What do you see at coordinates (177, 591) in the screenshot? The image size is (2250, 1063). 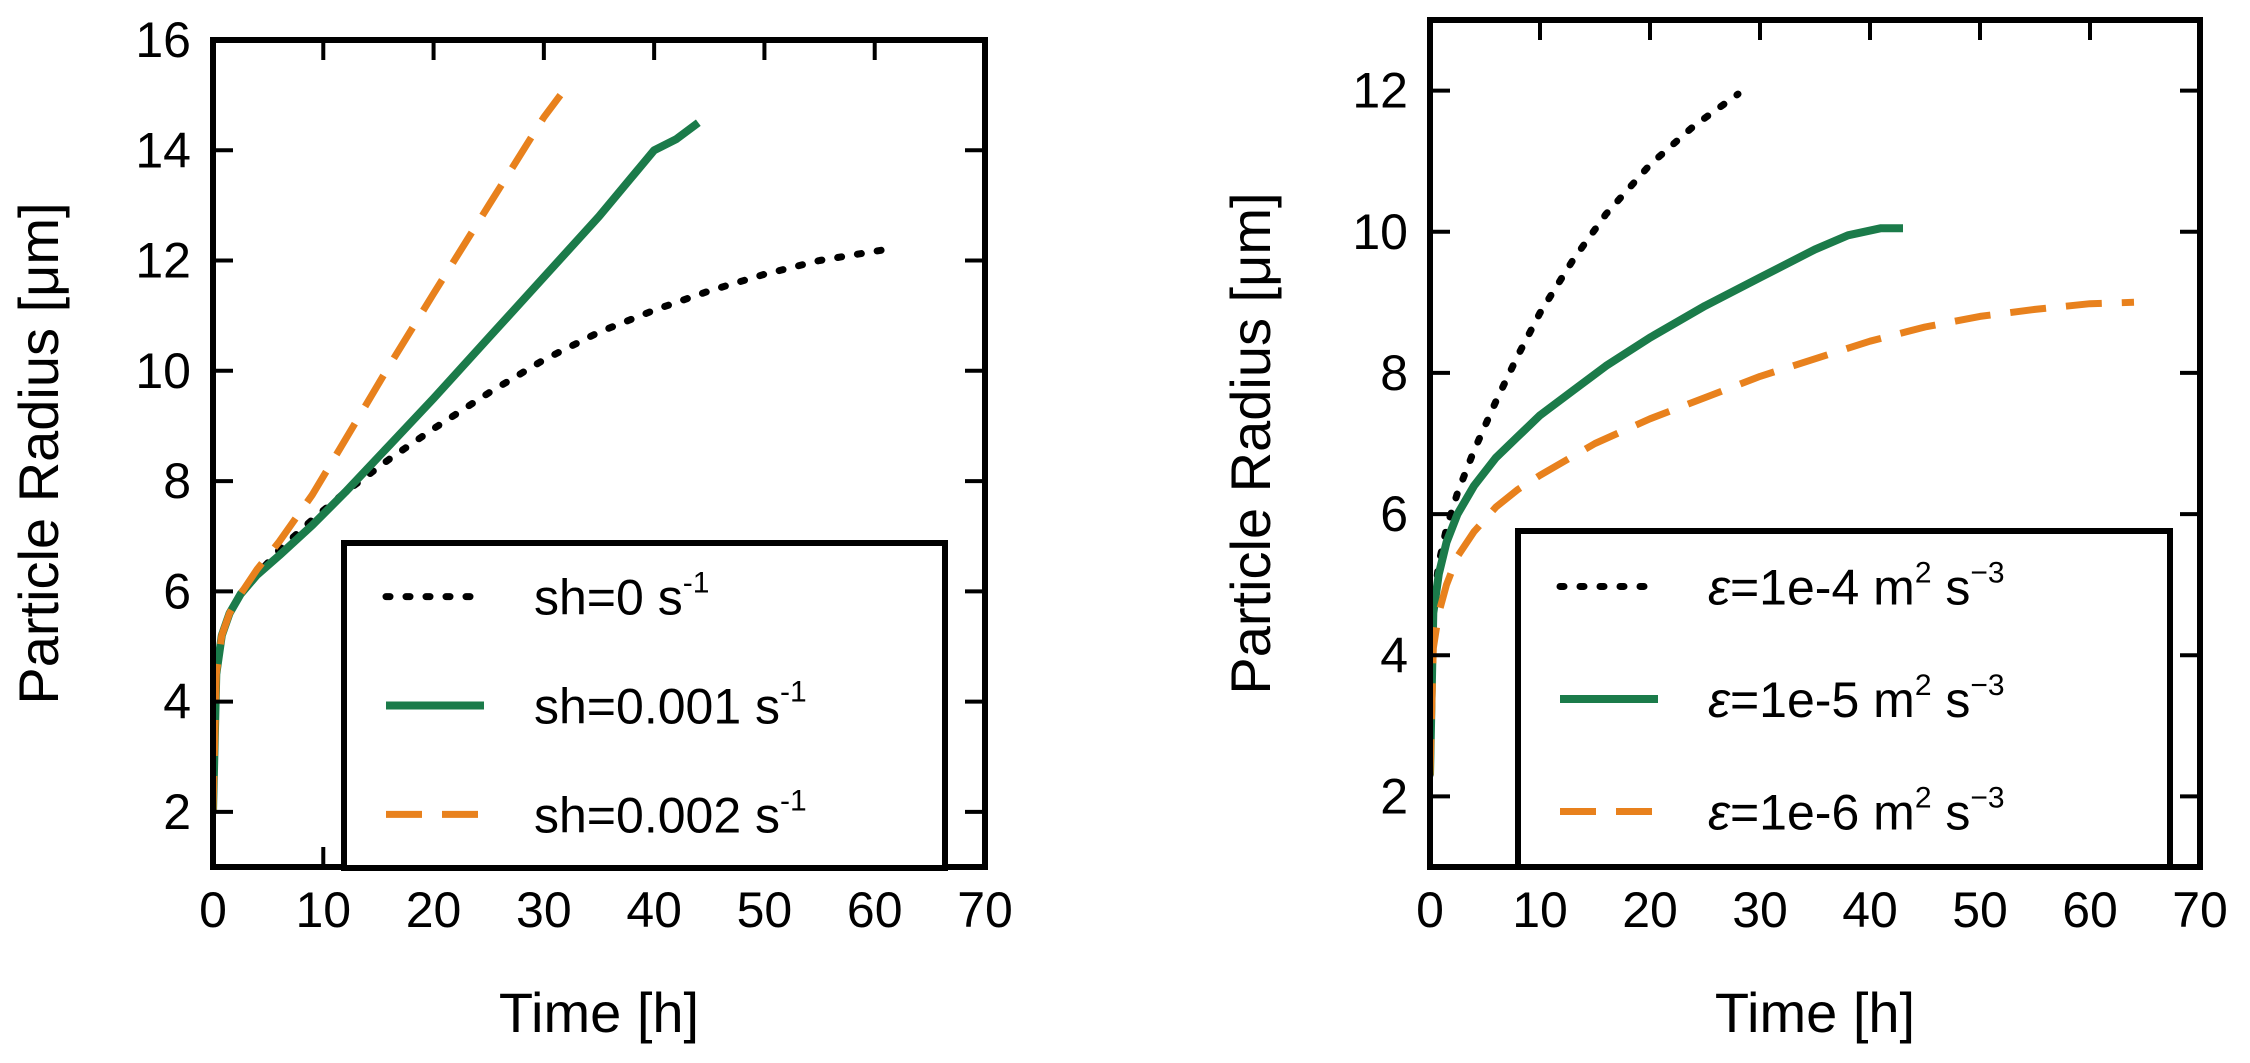 I see `left-y-tick-label: 6` at bounding box center [177, 591].